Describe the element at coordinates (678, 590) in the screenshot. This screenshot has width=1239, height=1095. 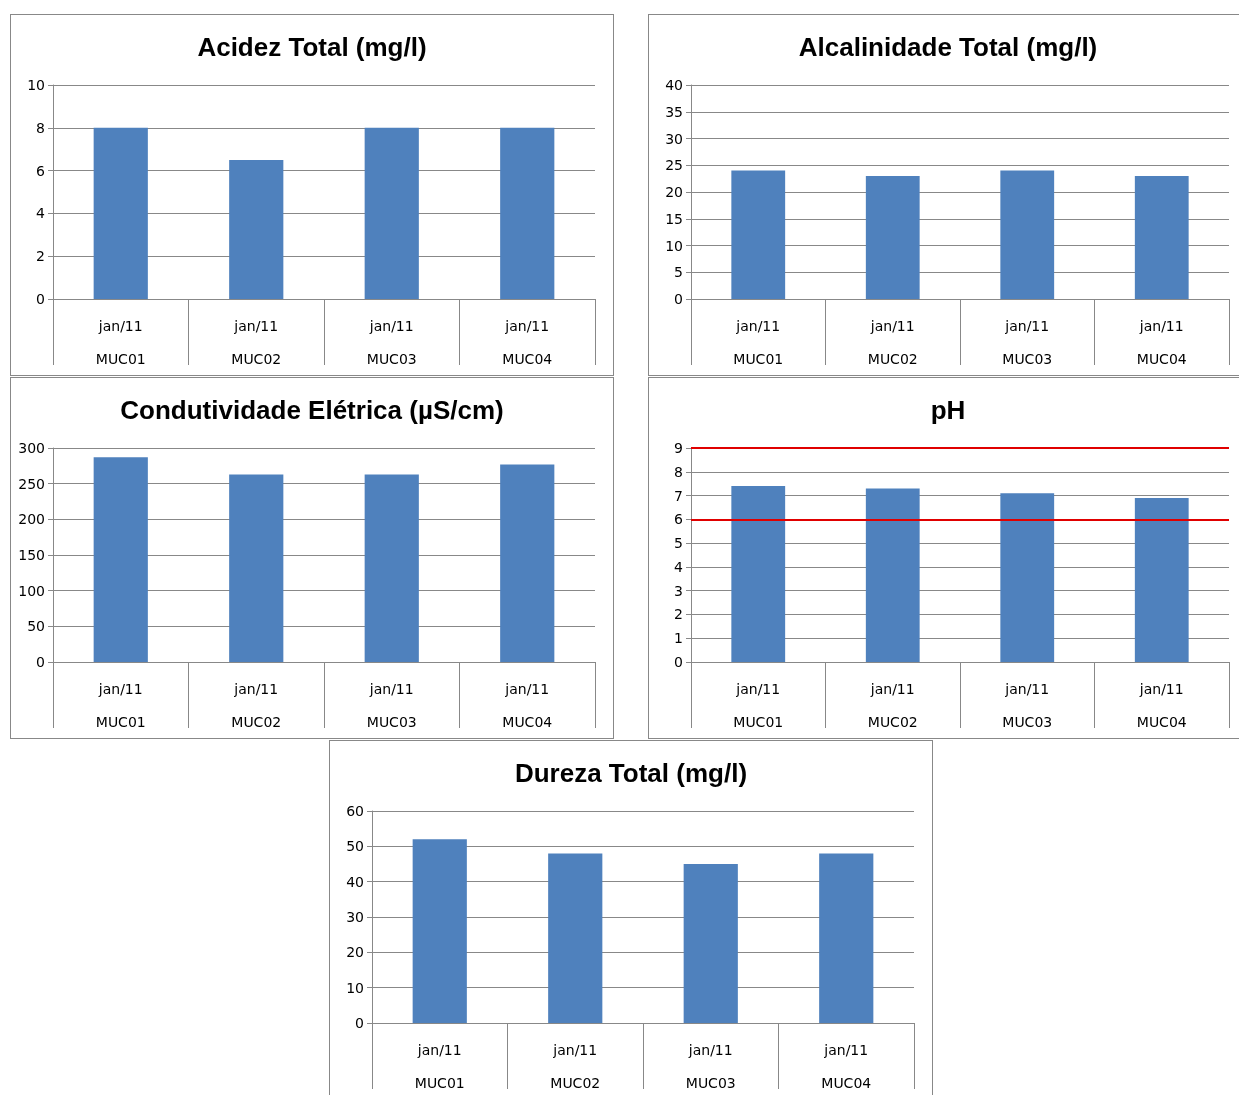
I see `y-tick-label: 3` at that location.